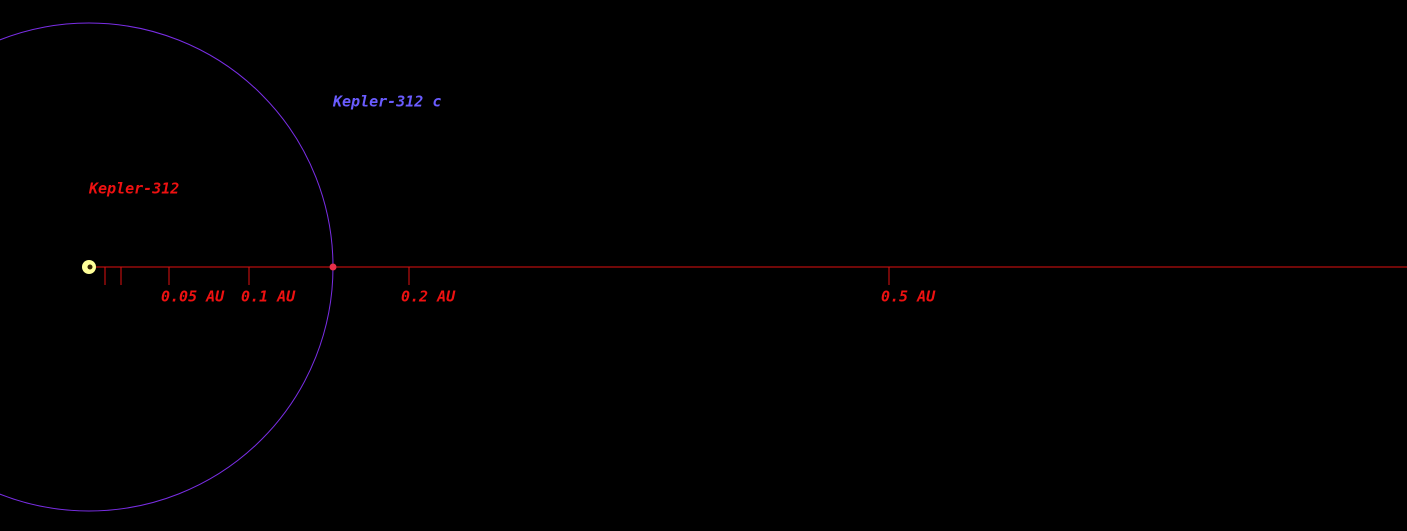 The width and height of the screenshot is (1407, 531). I want to click on scale-label: 0.1 AU, so click(268, 297).